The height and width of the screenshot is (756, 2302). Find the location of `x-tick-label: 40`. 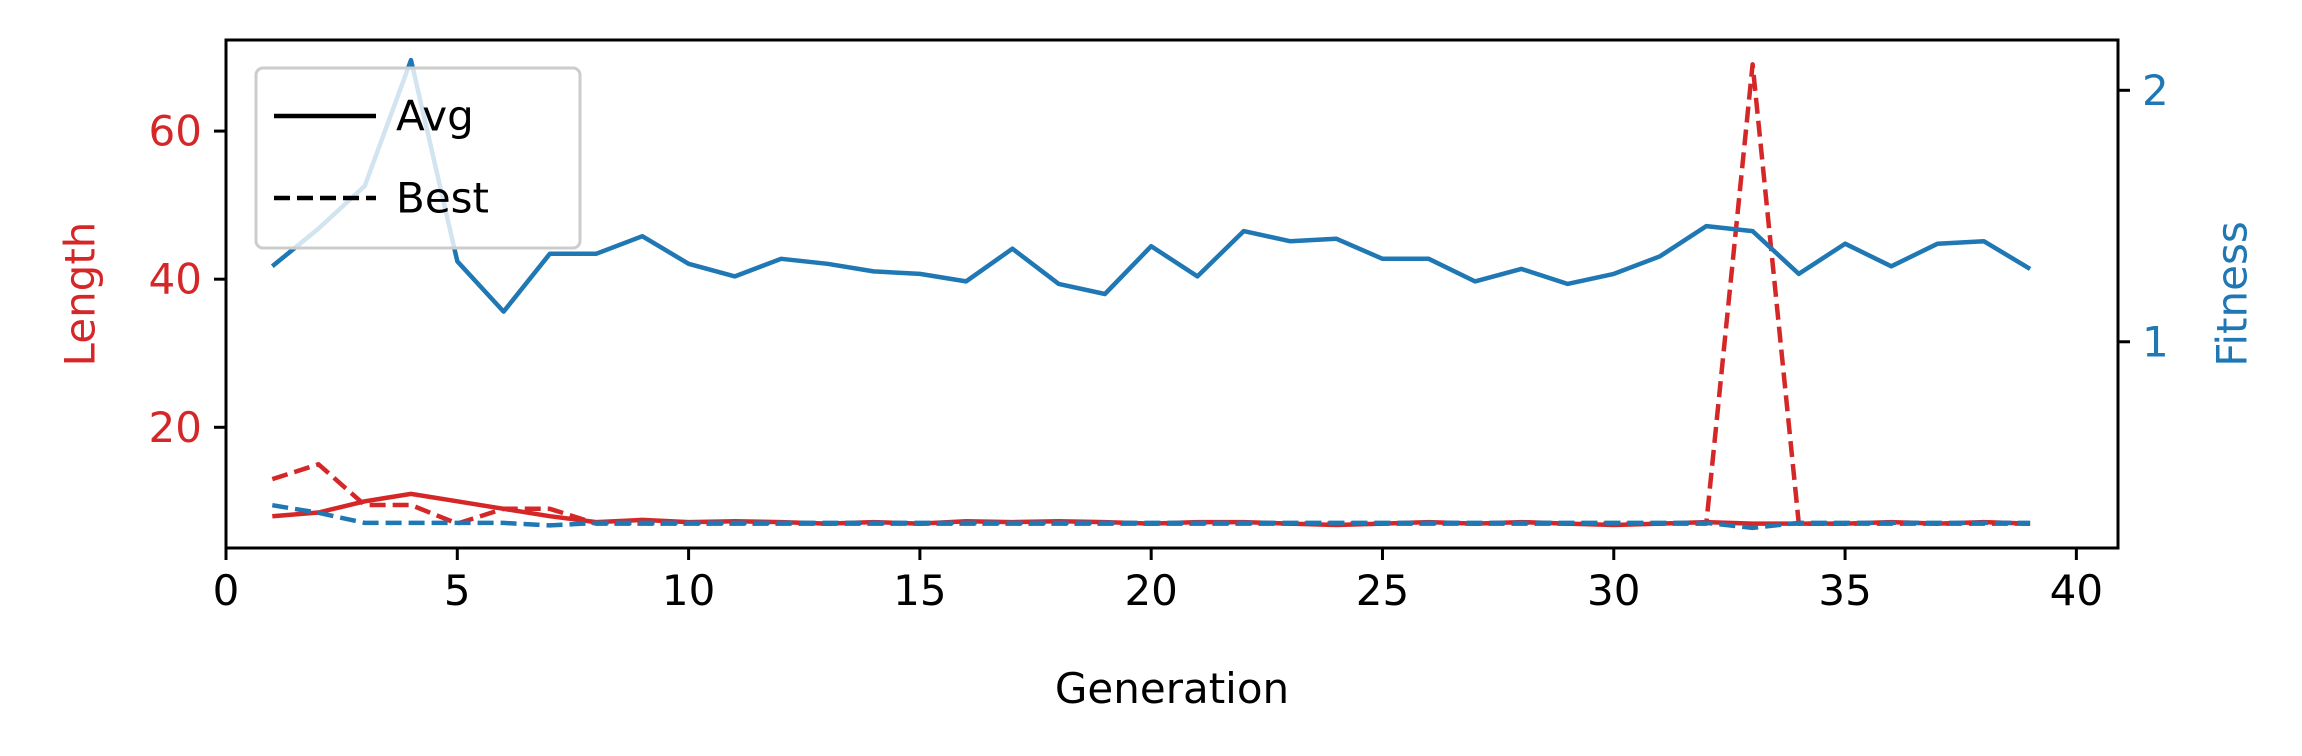

x-tick-label: 40 is located at coordinates (2076, 590).